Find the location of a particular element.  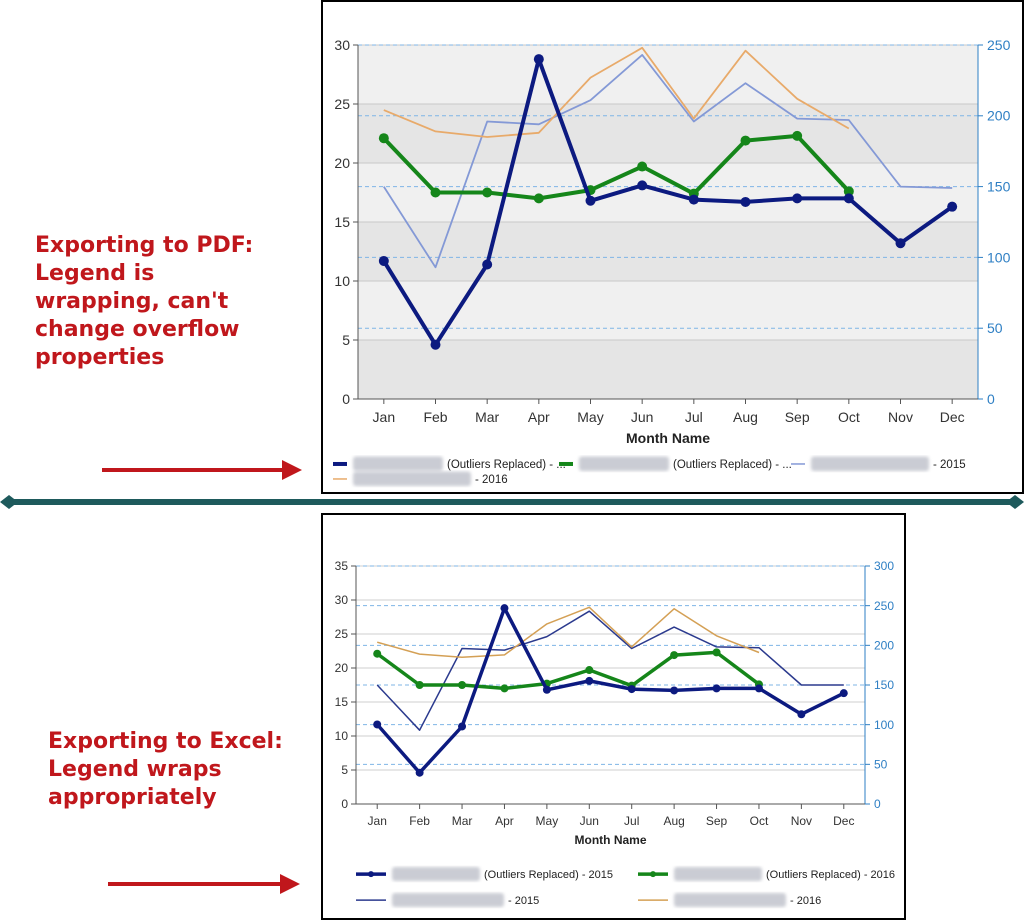

legend-item: - 2015 is located at coordinates (878, 463).